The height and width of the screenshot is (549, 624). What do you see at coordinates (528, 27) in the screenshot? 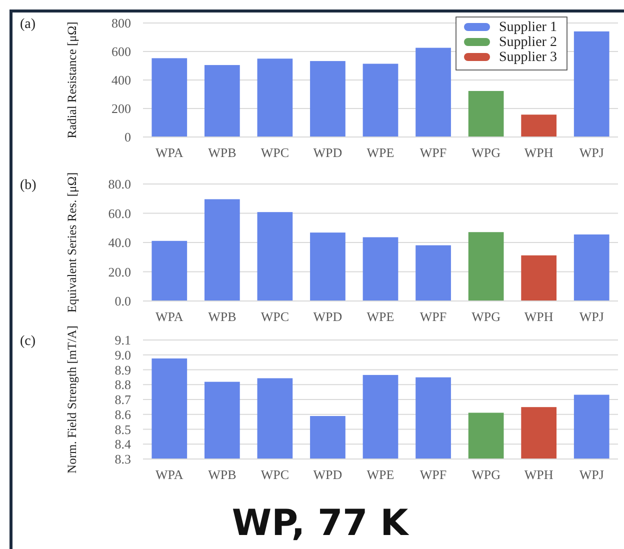
I see `legend-label: Supplier 1` at bounding box center [528, 27].